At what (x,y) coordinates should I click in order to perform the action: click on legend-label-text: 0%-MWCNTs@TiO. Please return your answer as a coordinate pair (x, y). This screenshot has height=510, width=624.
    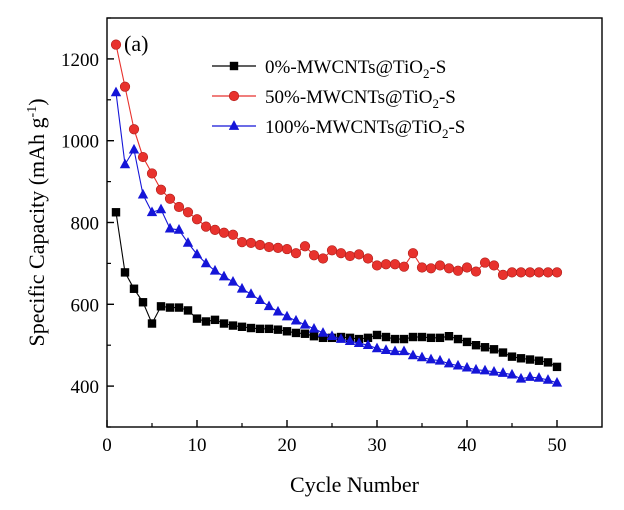
    Looking at the image, I should click on (344, 67).